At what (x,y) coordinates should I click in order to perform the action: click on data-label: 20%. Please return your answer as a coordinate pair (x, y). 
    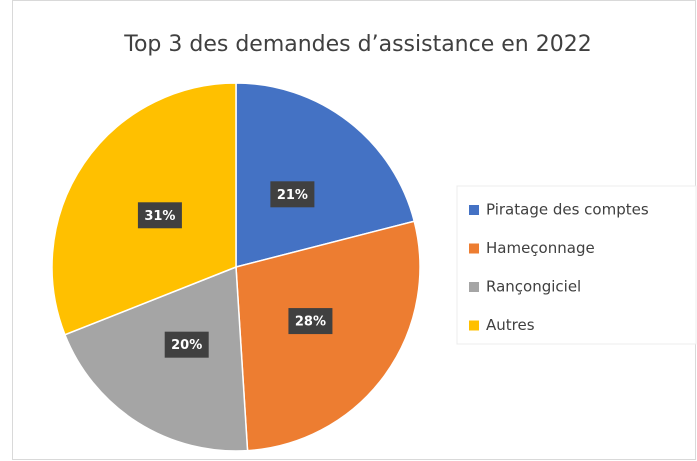
    Looking at the image, I should click on (186, 345).